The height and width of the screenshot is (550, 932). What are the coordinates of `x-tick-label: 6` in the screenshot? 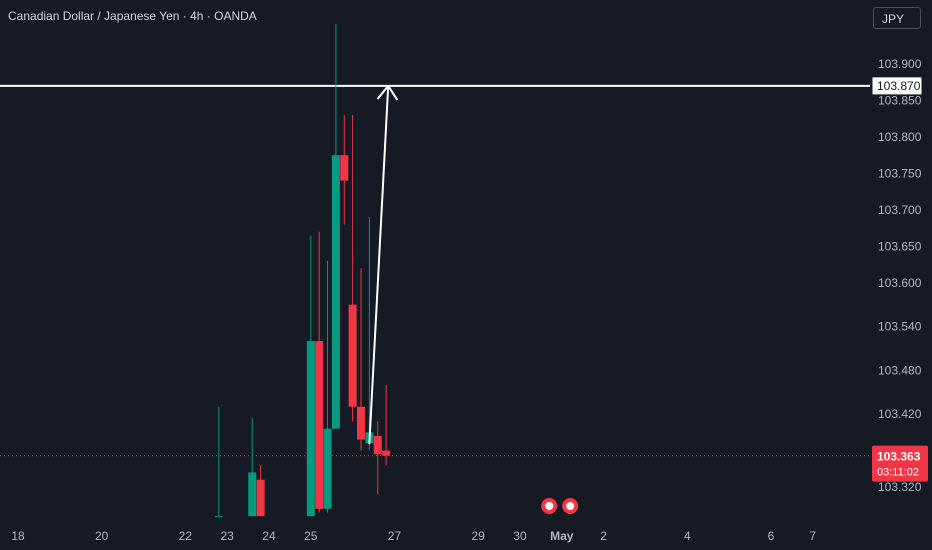 It's located at (771, 536).